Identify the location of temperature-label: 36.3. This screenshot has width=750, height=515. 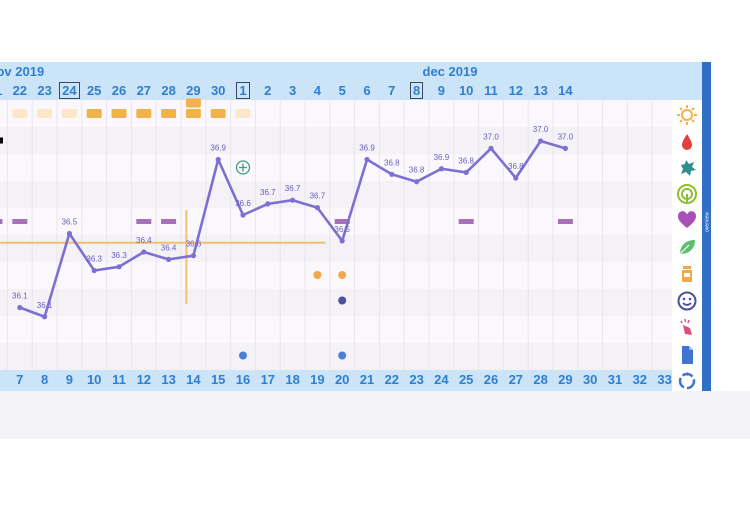
(119, 255).